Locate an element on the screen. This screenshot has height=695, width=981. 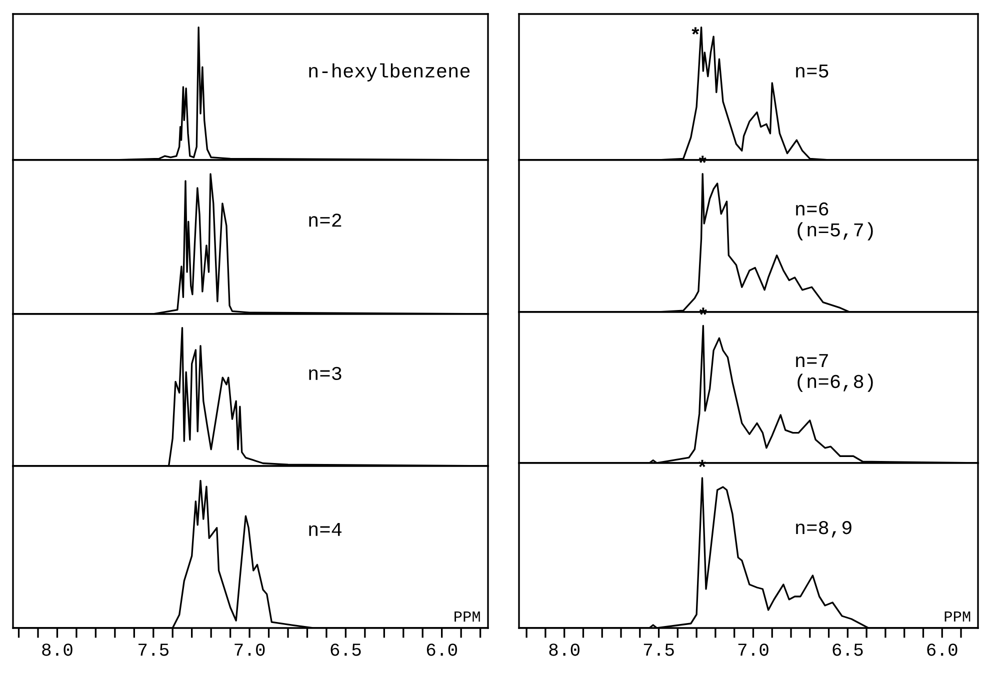
annotation: n=7 (n=6,8) is located at coordinates (834, 373).